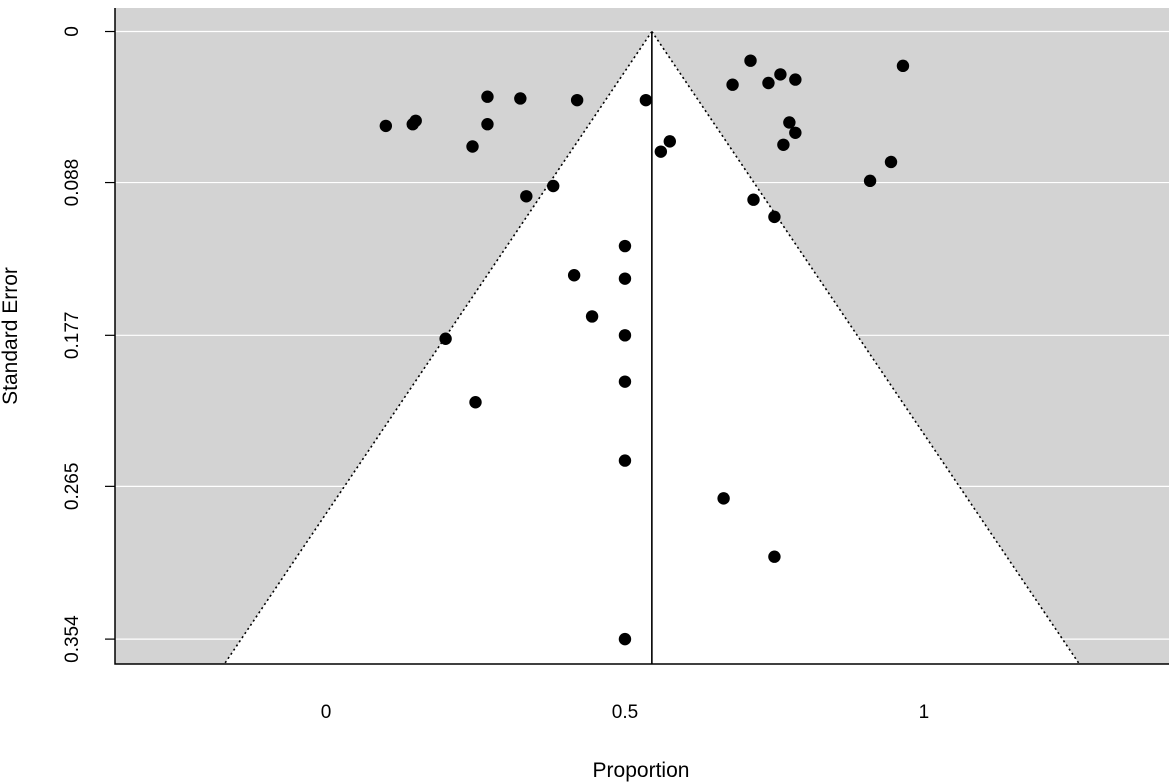 The height and width of the screenshot is (784, 1173). What do you see at coordinates (72, 336) in the screenshot?
I see `y-tick-label: 0.177` at bounding box center [72, 336].